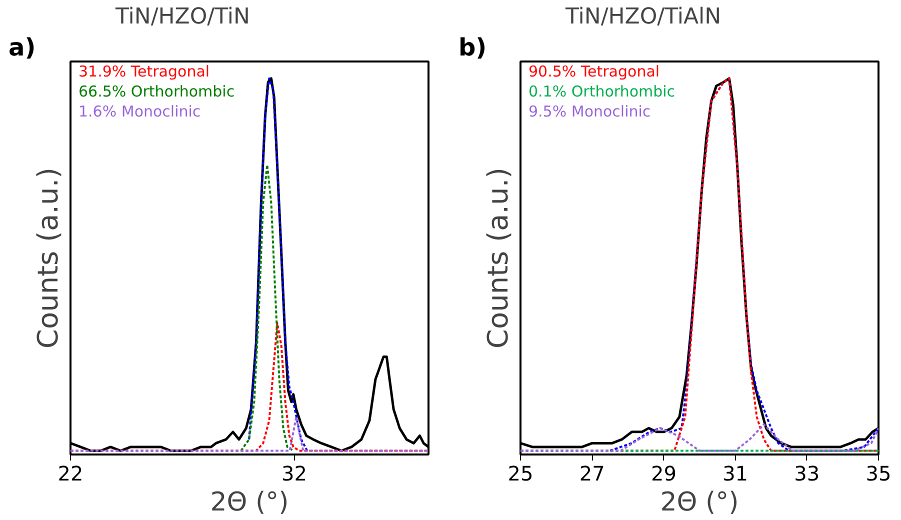 The height and width of the screenshot is (520, 901). Describe the element at coordinates (156, 91) in the screenshot. I see `text: 66.5% Orthorhombic` at that location.